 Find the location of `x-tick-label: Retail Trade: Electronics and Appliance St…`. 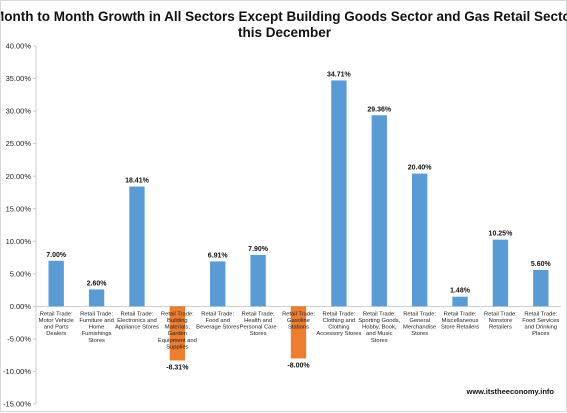

x-tick-label: Retail Trade: Electronics and Appliance St… is located at coordinates (137, 320).